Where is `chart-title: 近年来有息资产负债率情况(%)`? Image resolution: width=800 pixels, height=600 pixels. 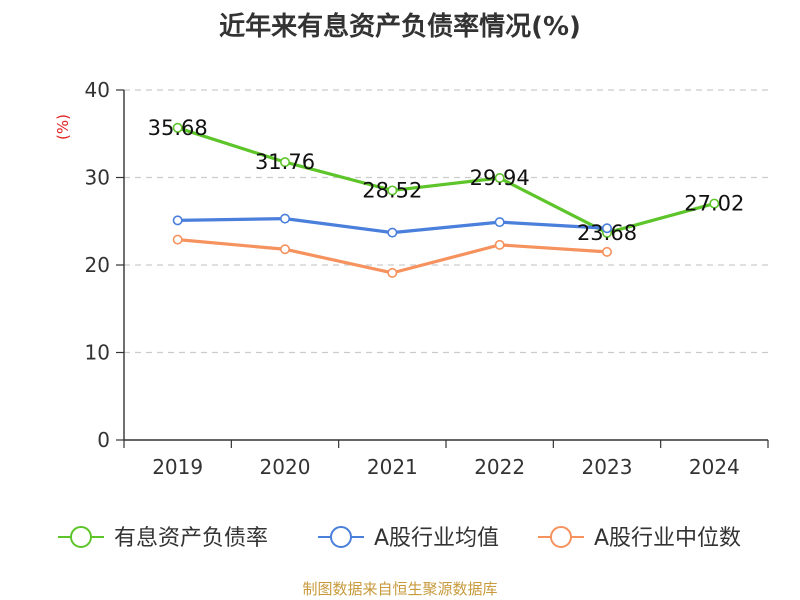
chart-title: 近年来有息资产负债率情况(%) is located at coordinates (400, 27).